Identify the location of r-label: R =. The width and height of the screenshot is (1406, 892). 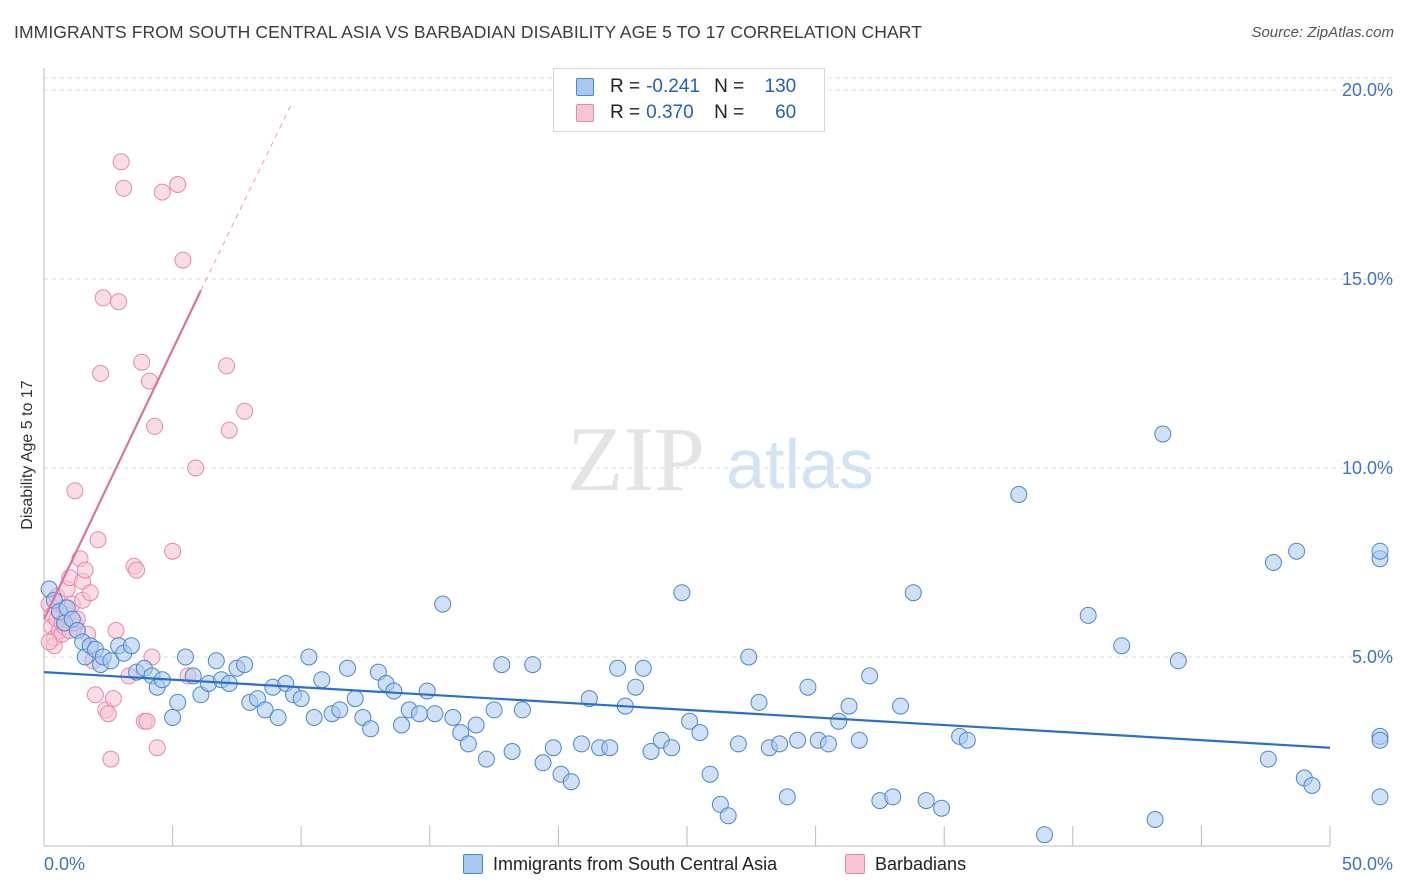
(625, 112).